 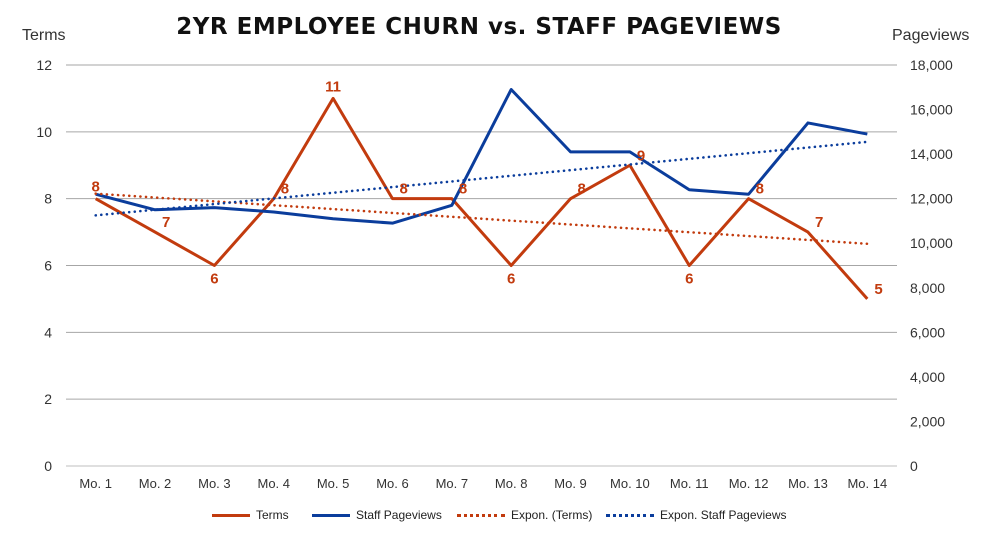 I want to click on x-tick-label: Mo. 6, so click(x=392, y=483).